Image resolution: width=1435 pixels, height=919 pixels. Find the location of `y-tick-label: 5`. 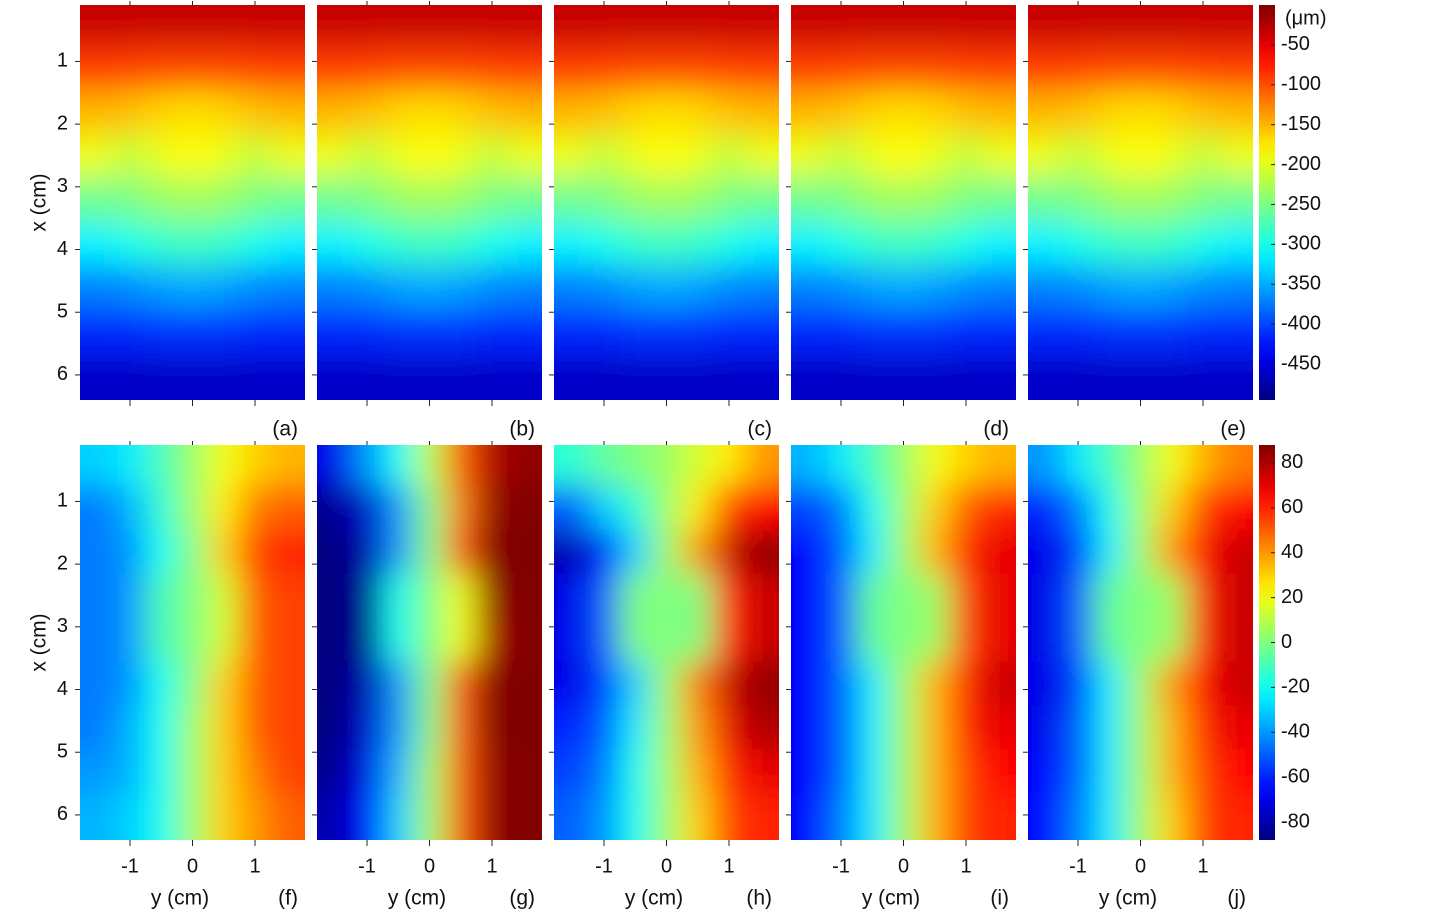

y-tick-label: 5 is located at coordinates (62, 312).